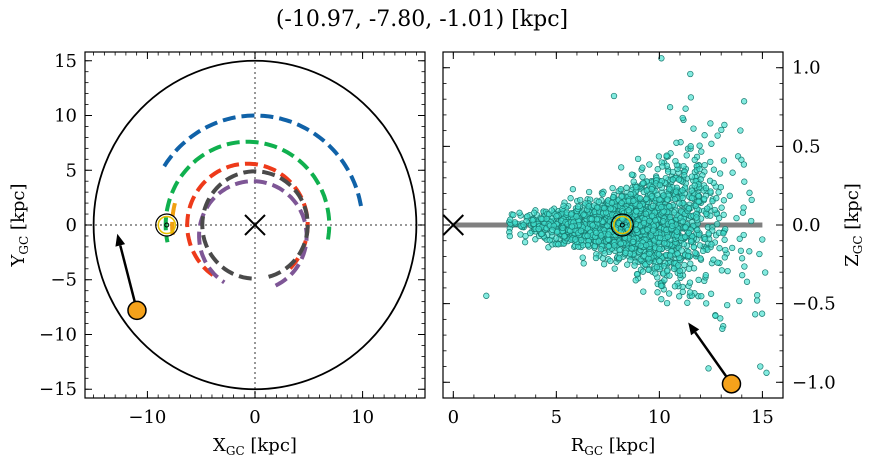 This screenshot has width=874, height=464. Describe the element at coordinates (806, 146) in the screenshot. I see `y-tick-label: 0.5` at that location.